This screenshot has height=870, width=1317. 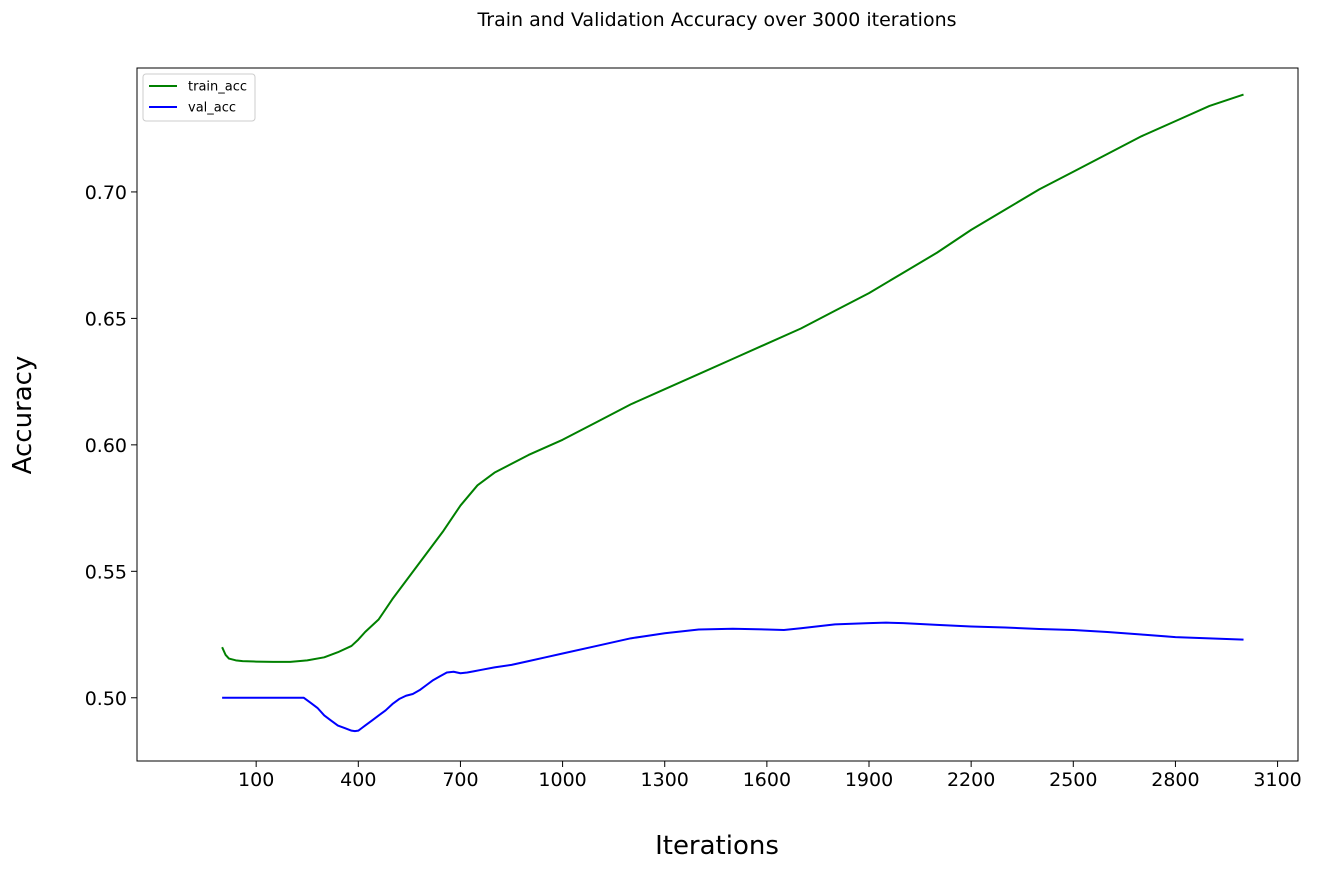 What do you see at coordinates (106, 699) in the screenshot?
I see `y-tick-label: 0.50` at bounding box center [106, 699].